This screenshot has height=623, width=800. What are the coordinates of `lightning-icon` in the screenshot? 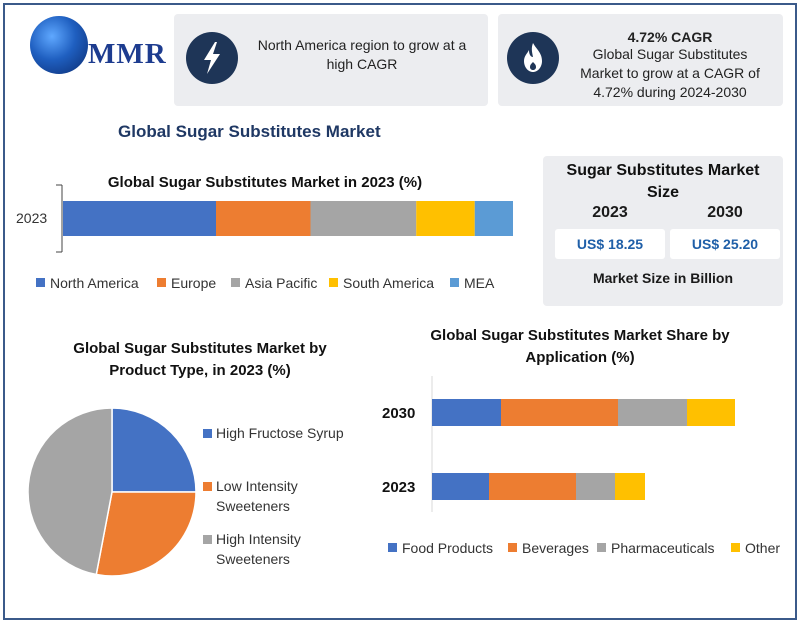 It's located at (212, 58).